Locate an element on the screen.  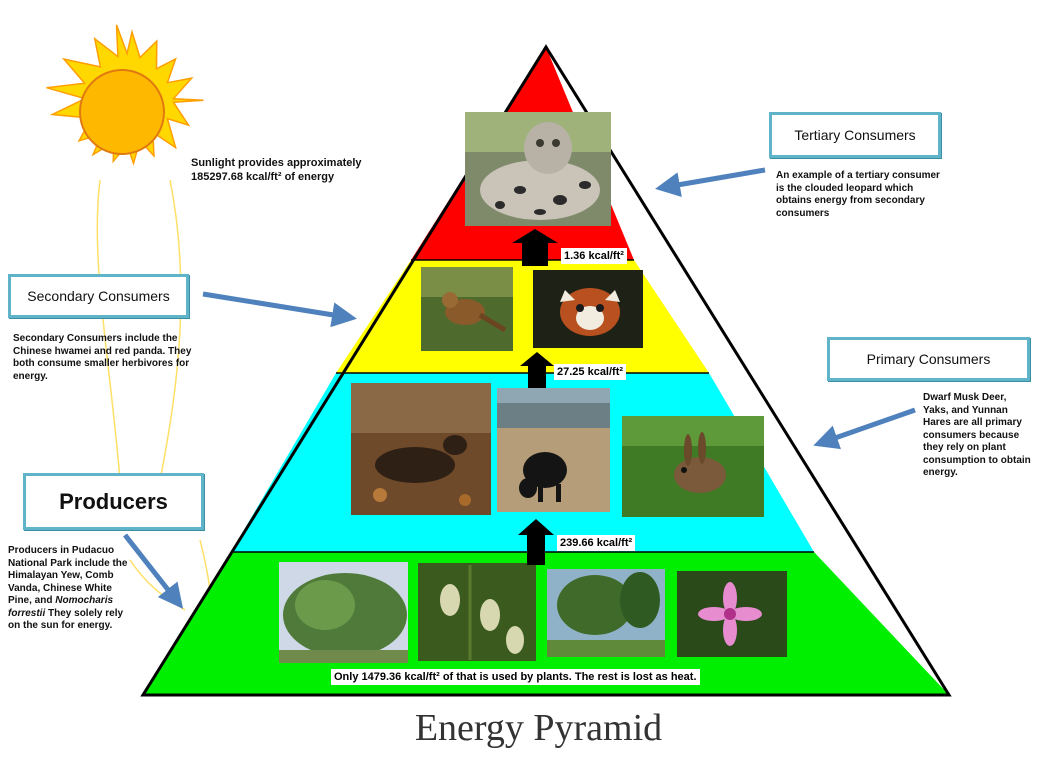
producers-text-end: They solely rely on the sun for energy. is located at coordinates (66, 619).